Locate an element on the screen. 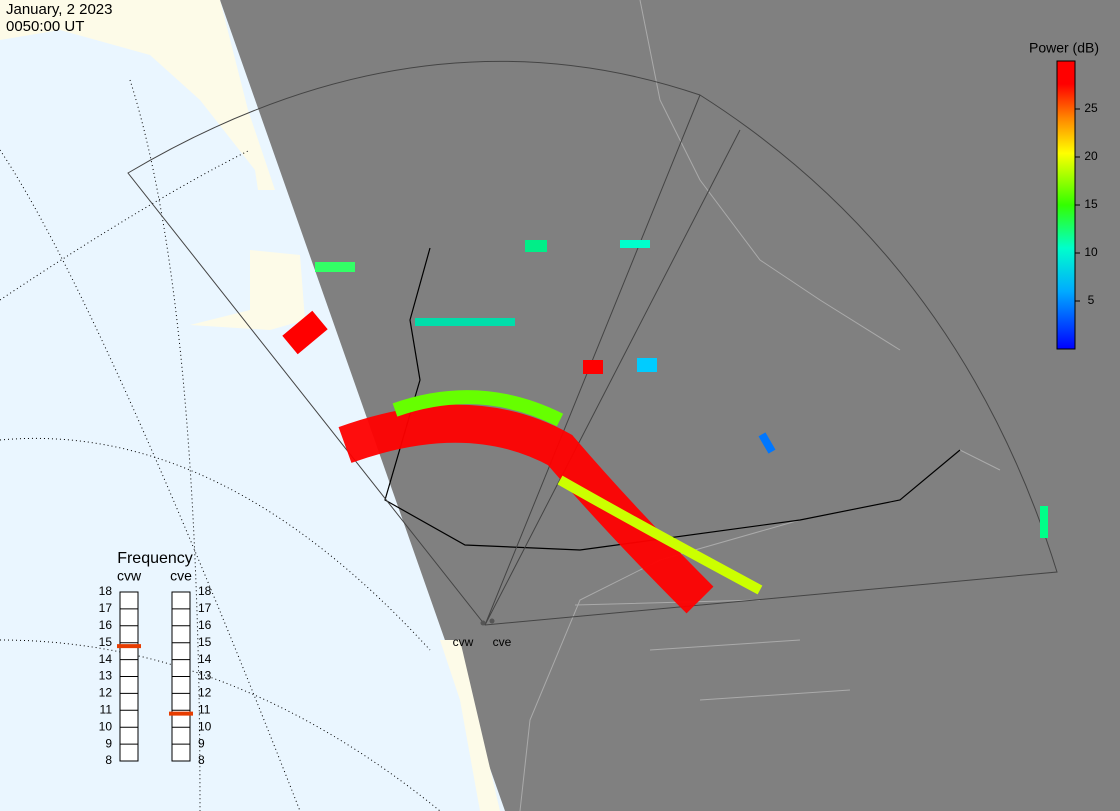 The width and height of the screenshot is (1120, 811). station-label: cvw is located at coordinates (463, 642).